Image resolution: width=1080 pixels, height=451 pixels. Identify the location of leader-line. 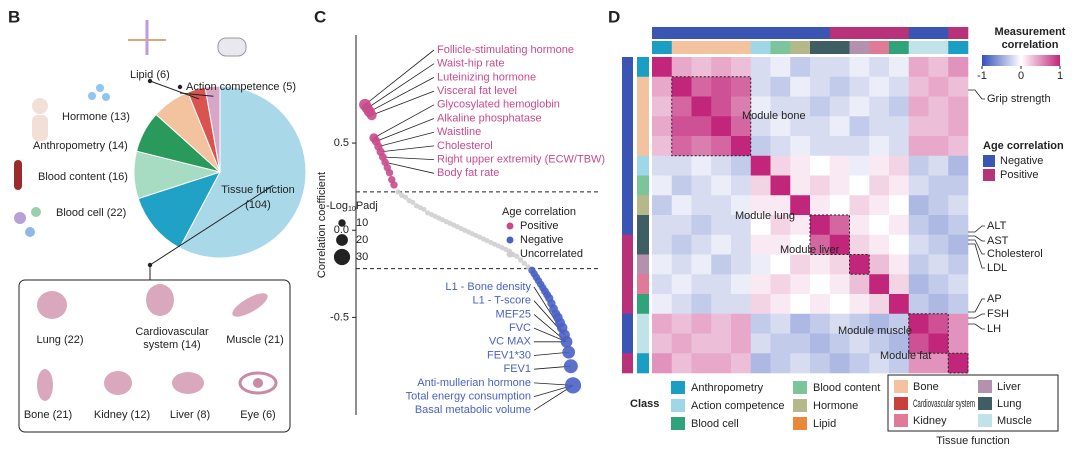
(174, 90).